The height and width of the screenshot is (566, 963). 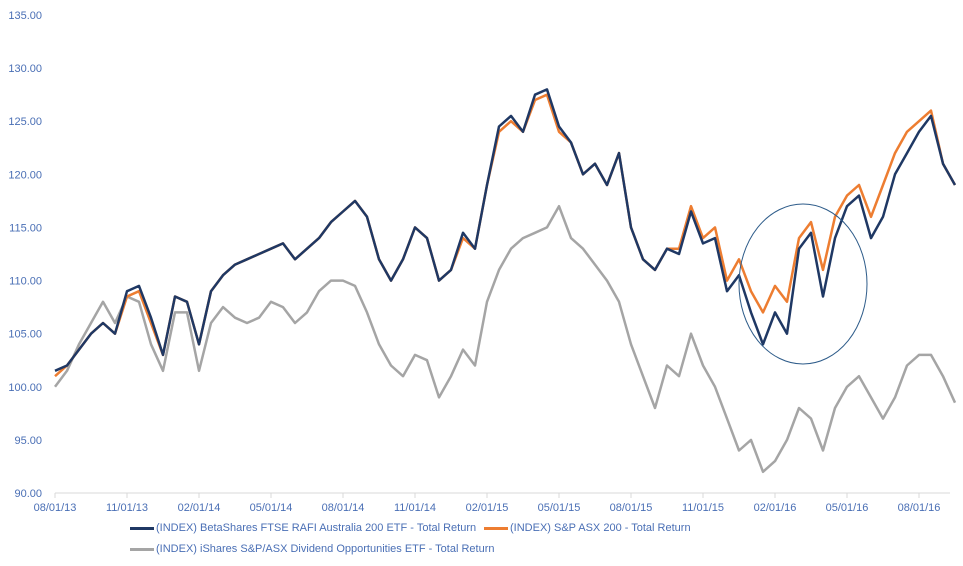 What do you see at coordinates (487, 508) in the screenshot?
I see `x-tick-label: 02/01/15` at bounding box center [487, 508].